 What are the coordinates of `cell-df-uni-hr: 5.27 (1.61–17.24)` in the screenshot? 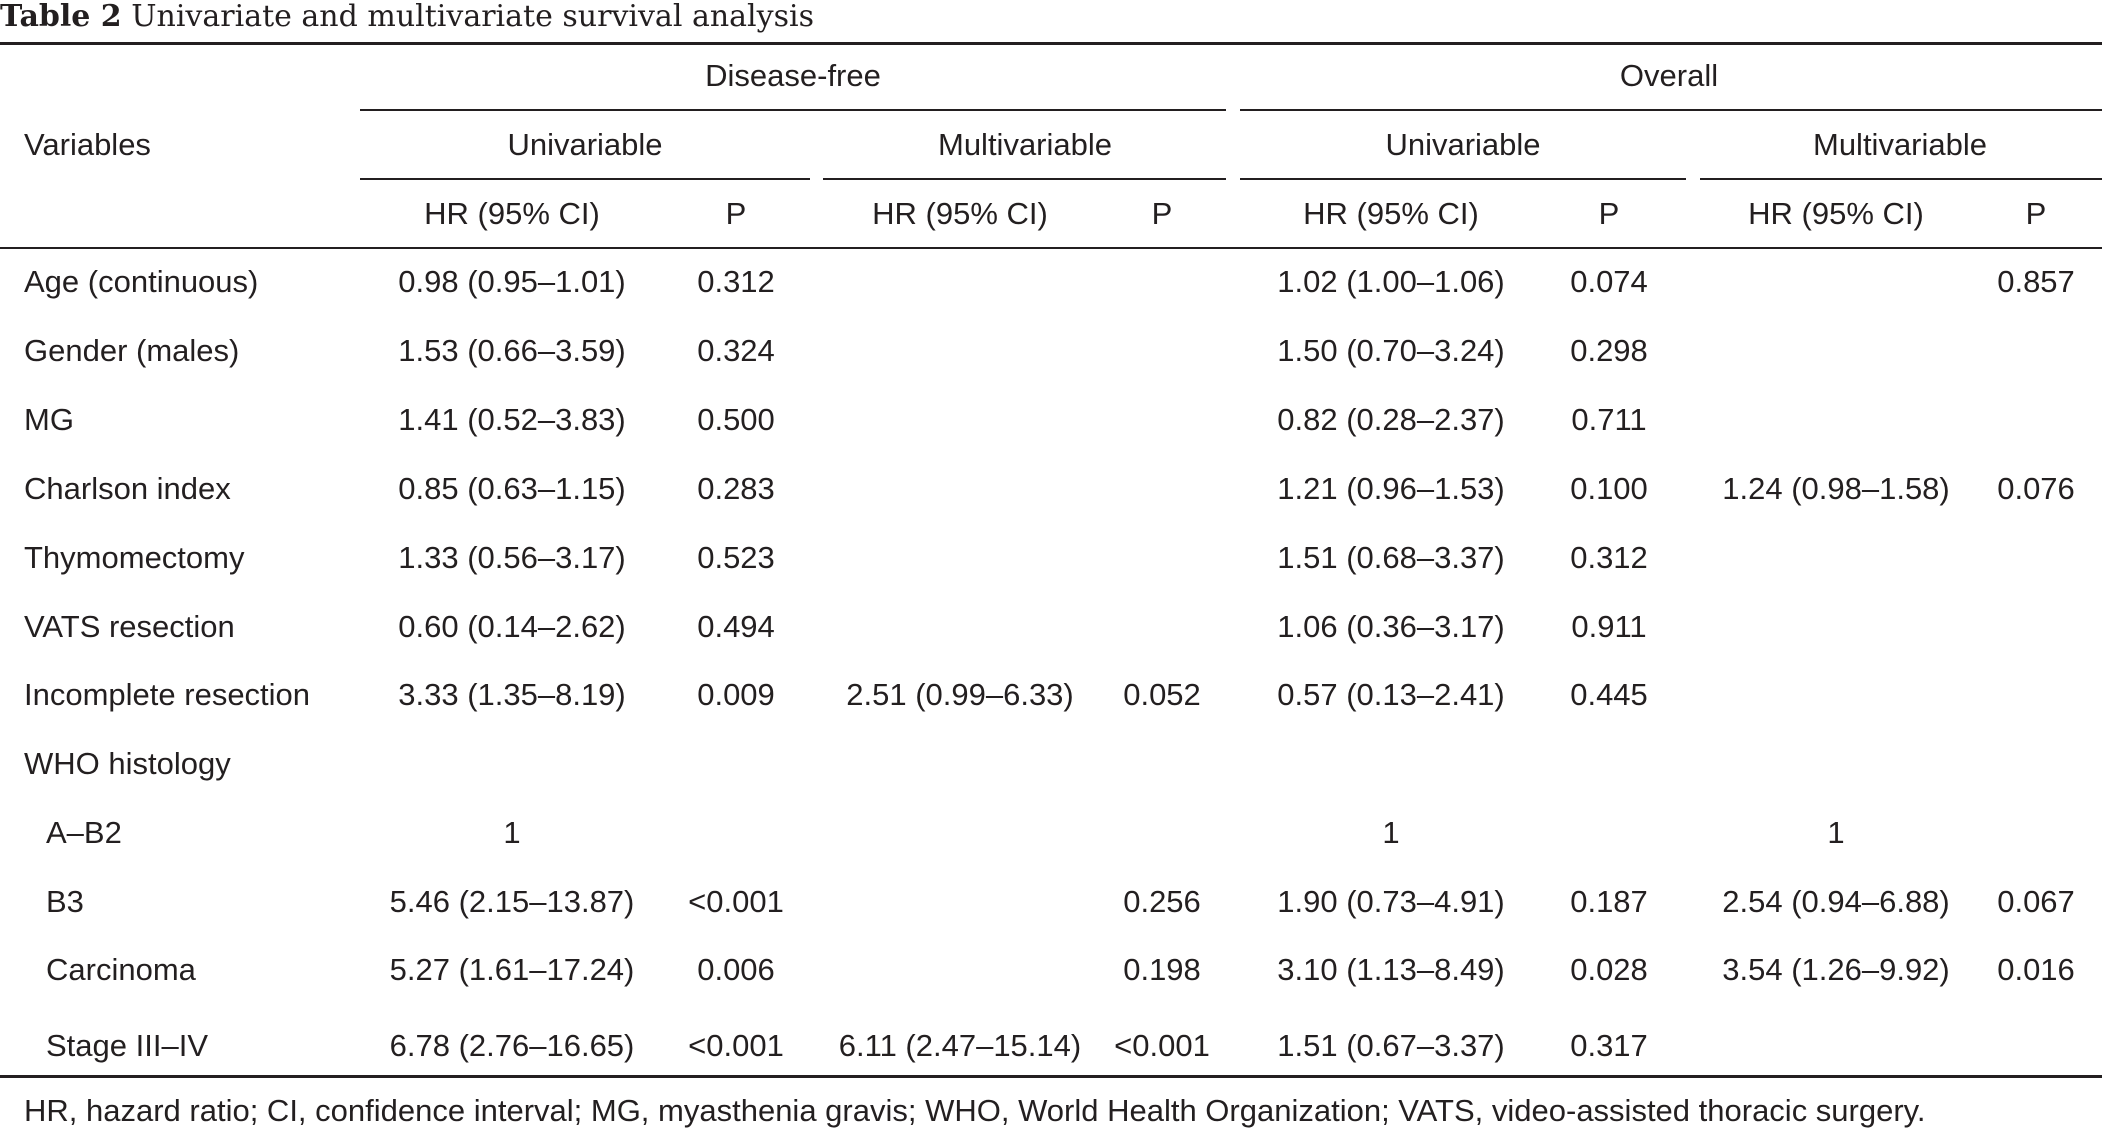 It's located at (512, 969).